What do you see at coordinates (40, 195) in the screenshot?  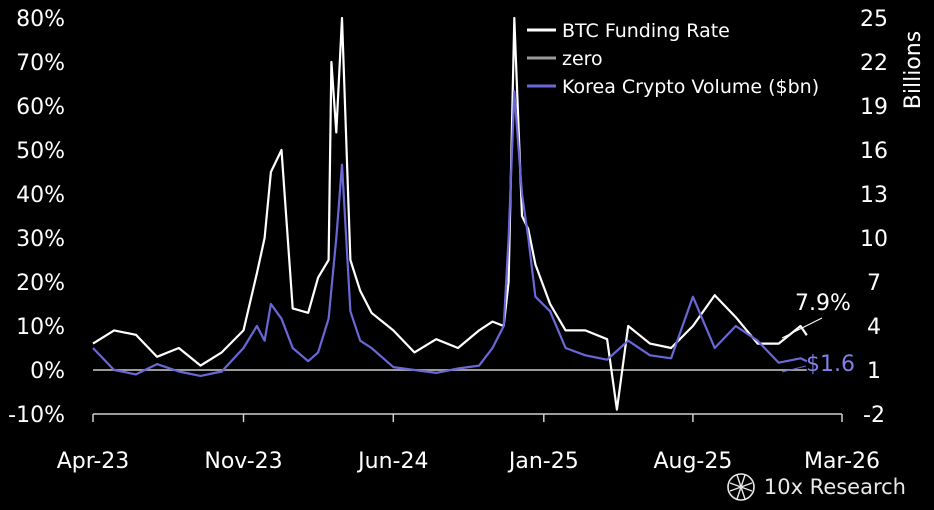 I see `left-tick-label: 40%` at bounding box center [40, 195].